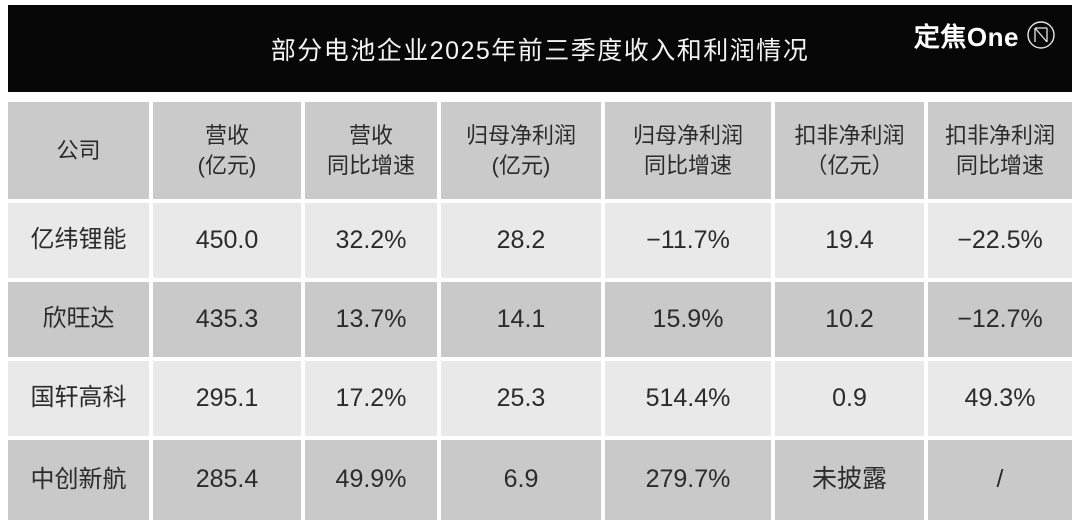 Image resolution: width=1080 pixels, height=532 pixels. What do you see at coordinates (78, 319) in the screenshot?
I see `table-cell-company: 欣旺达` at bounding box center [78, 319].